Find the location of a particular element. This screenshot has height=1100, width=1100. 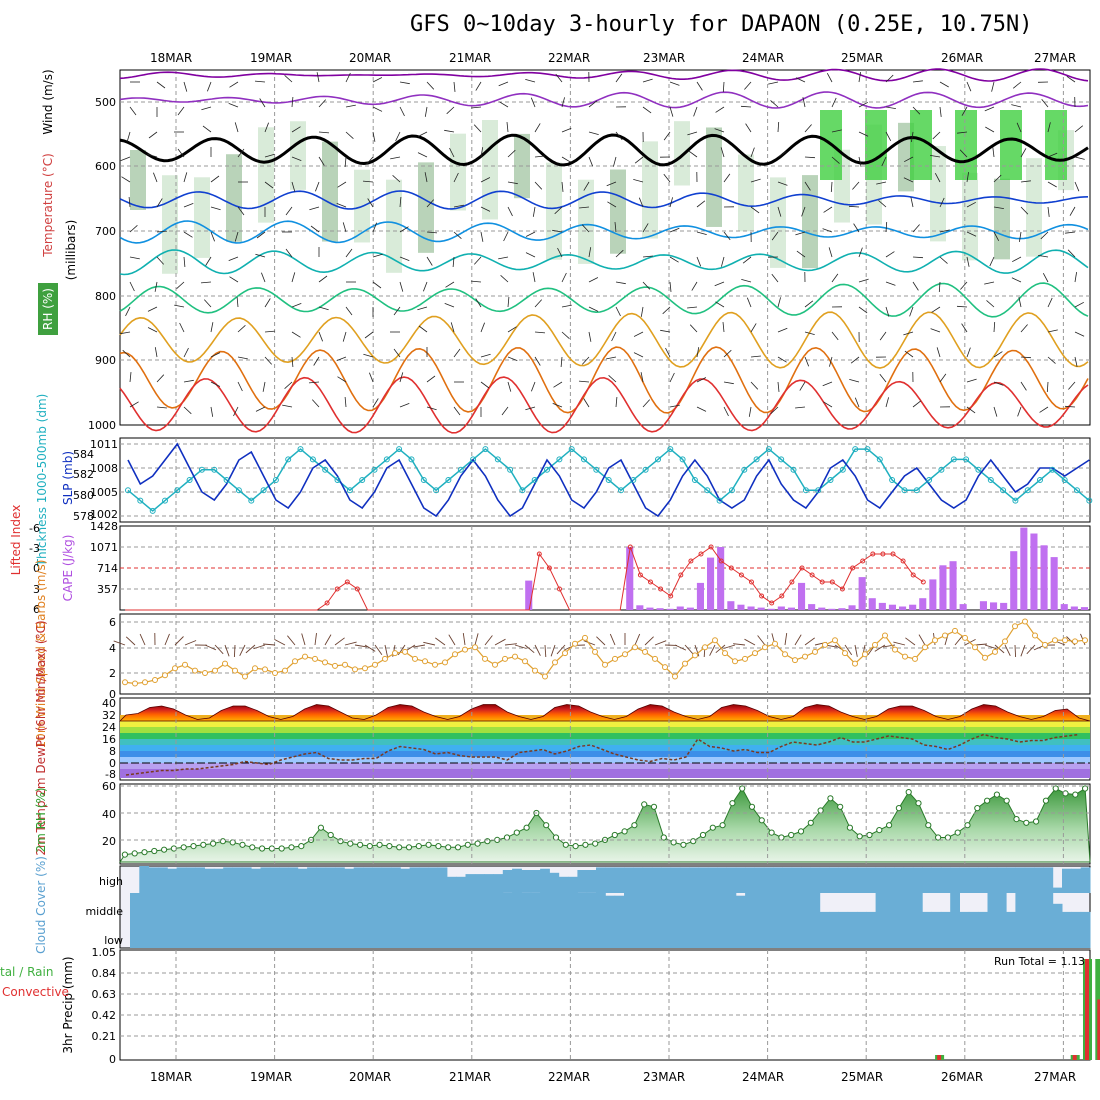

date-label-top: 26MAR is located at coordinates (962, 58).